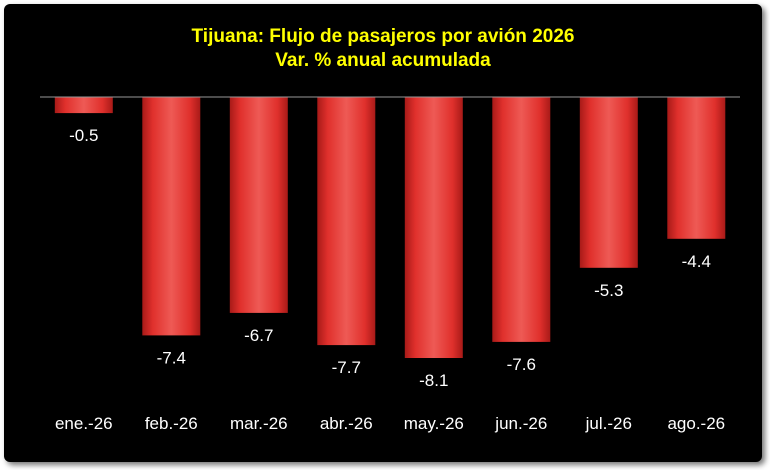 The width and height of the screenshot is (770, 470). I want to click on data-label: -7.6, so click(521, 364).